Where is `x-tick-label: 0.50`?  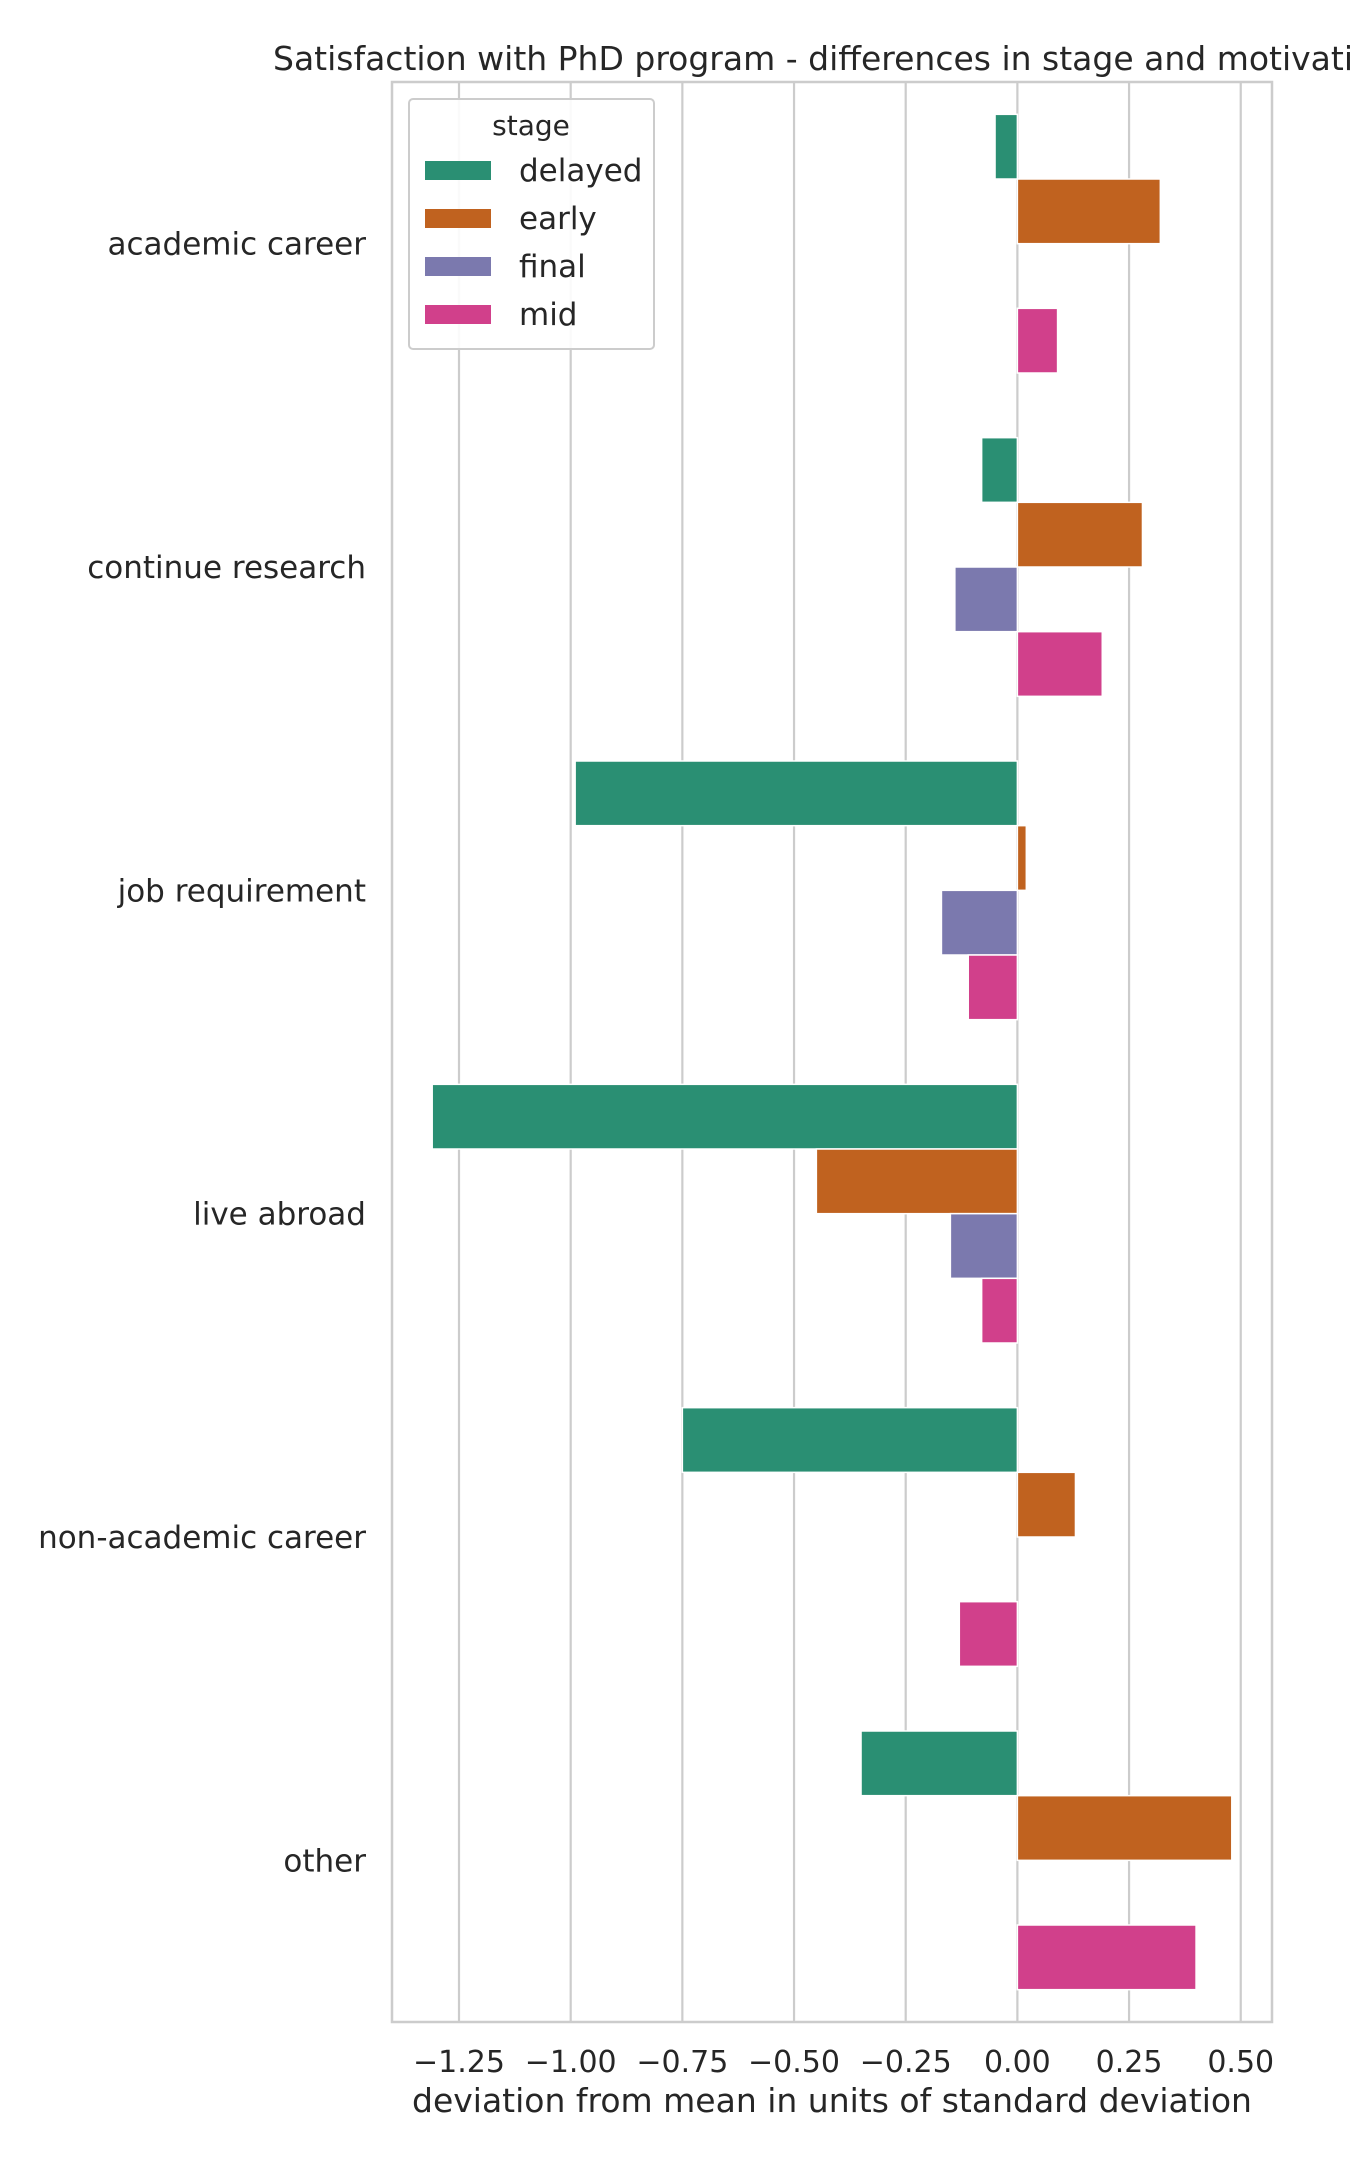
x-tick-label: 0.50 is located at coordinates (1240, 2062).